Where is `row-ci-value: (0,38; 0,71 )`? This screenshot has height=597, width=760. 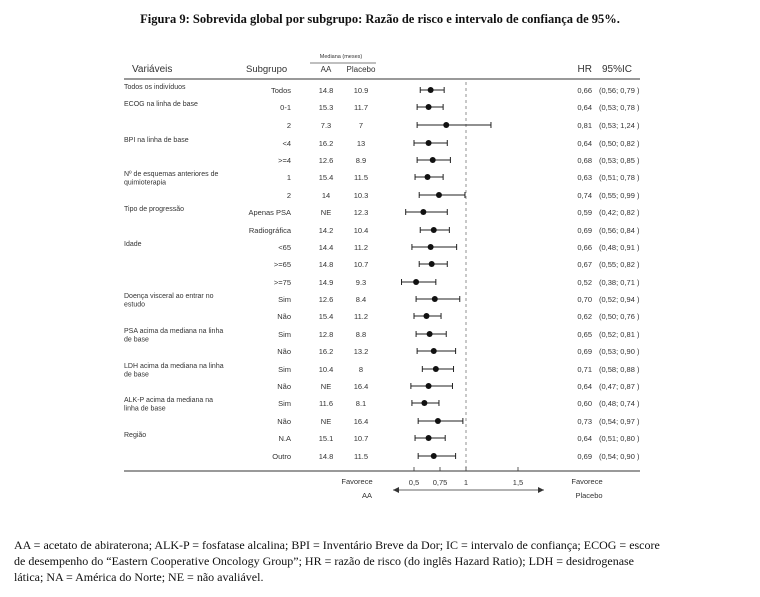 row-ci-value: (0,38; 0,71 ) is located at coordinates (619, 282).